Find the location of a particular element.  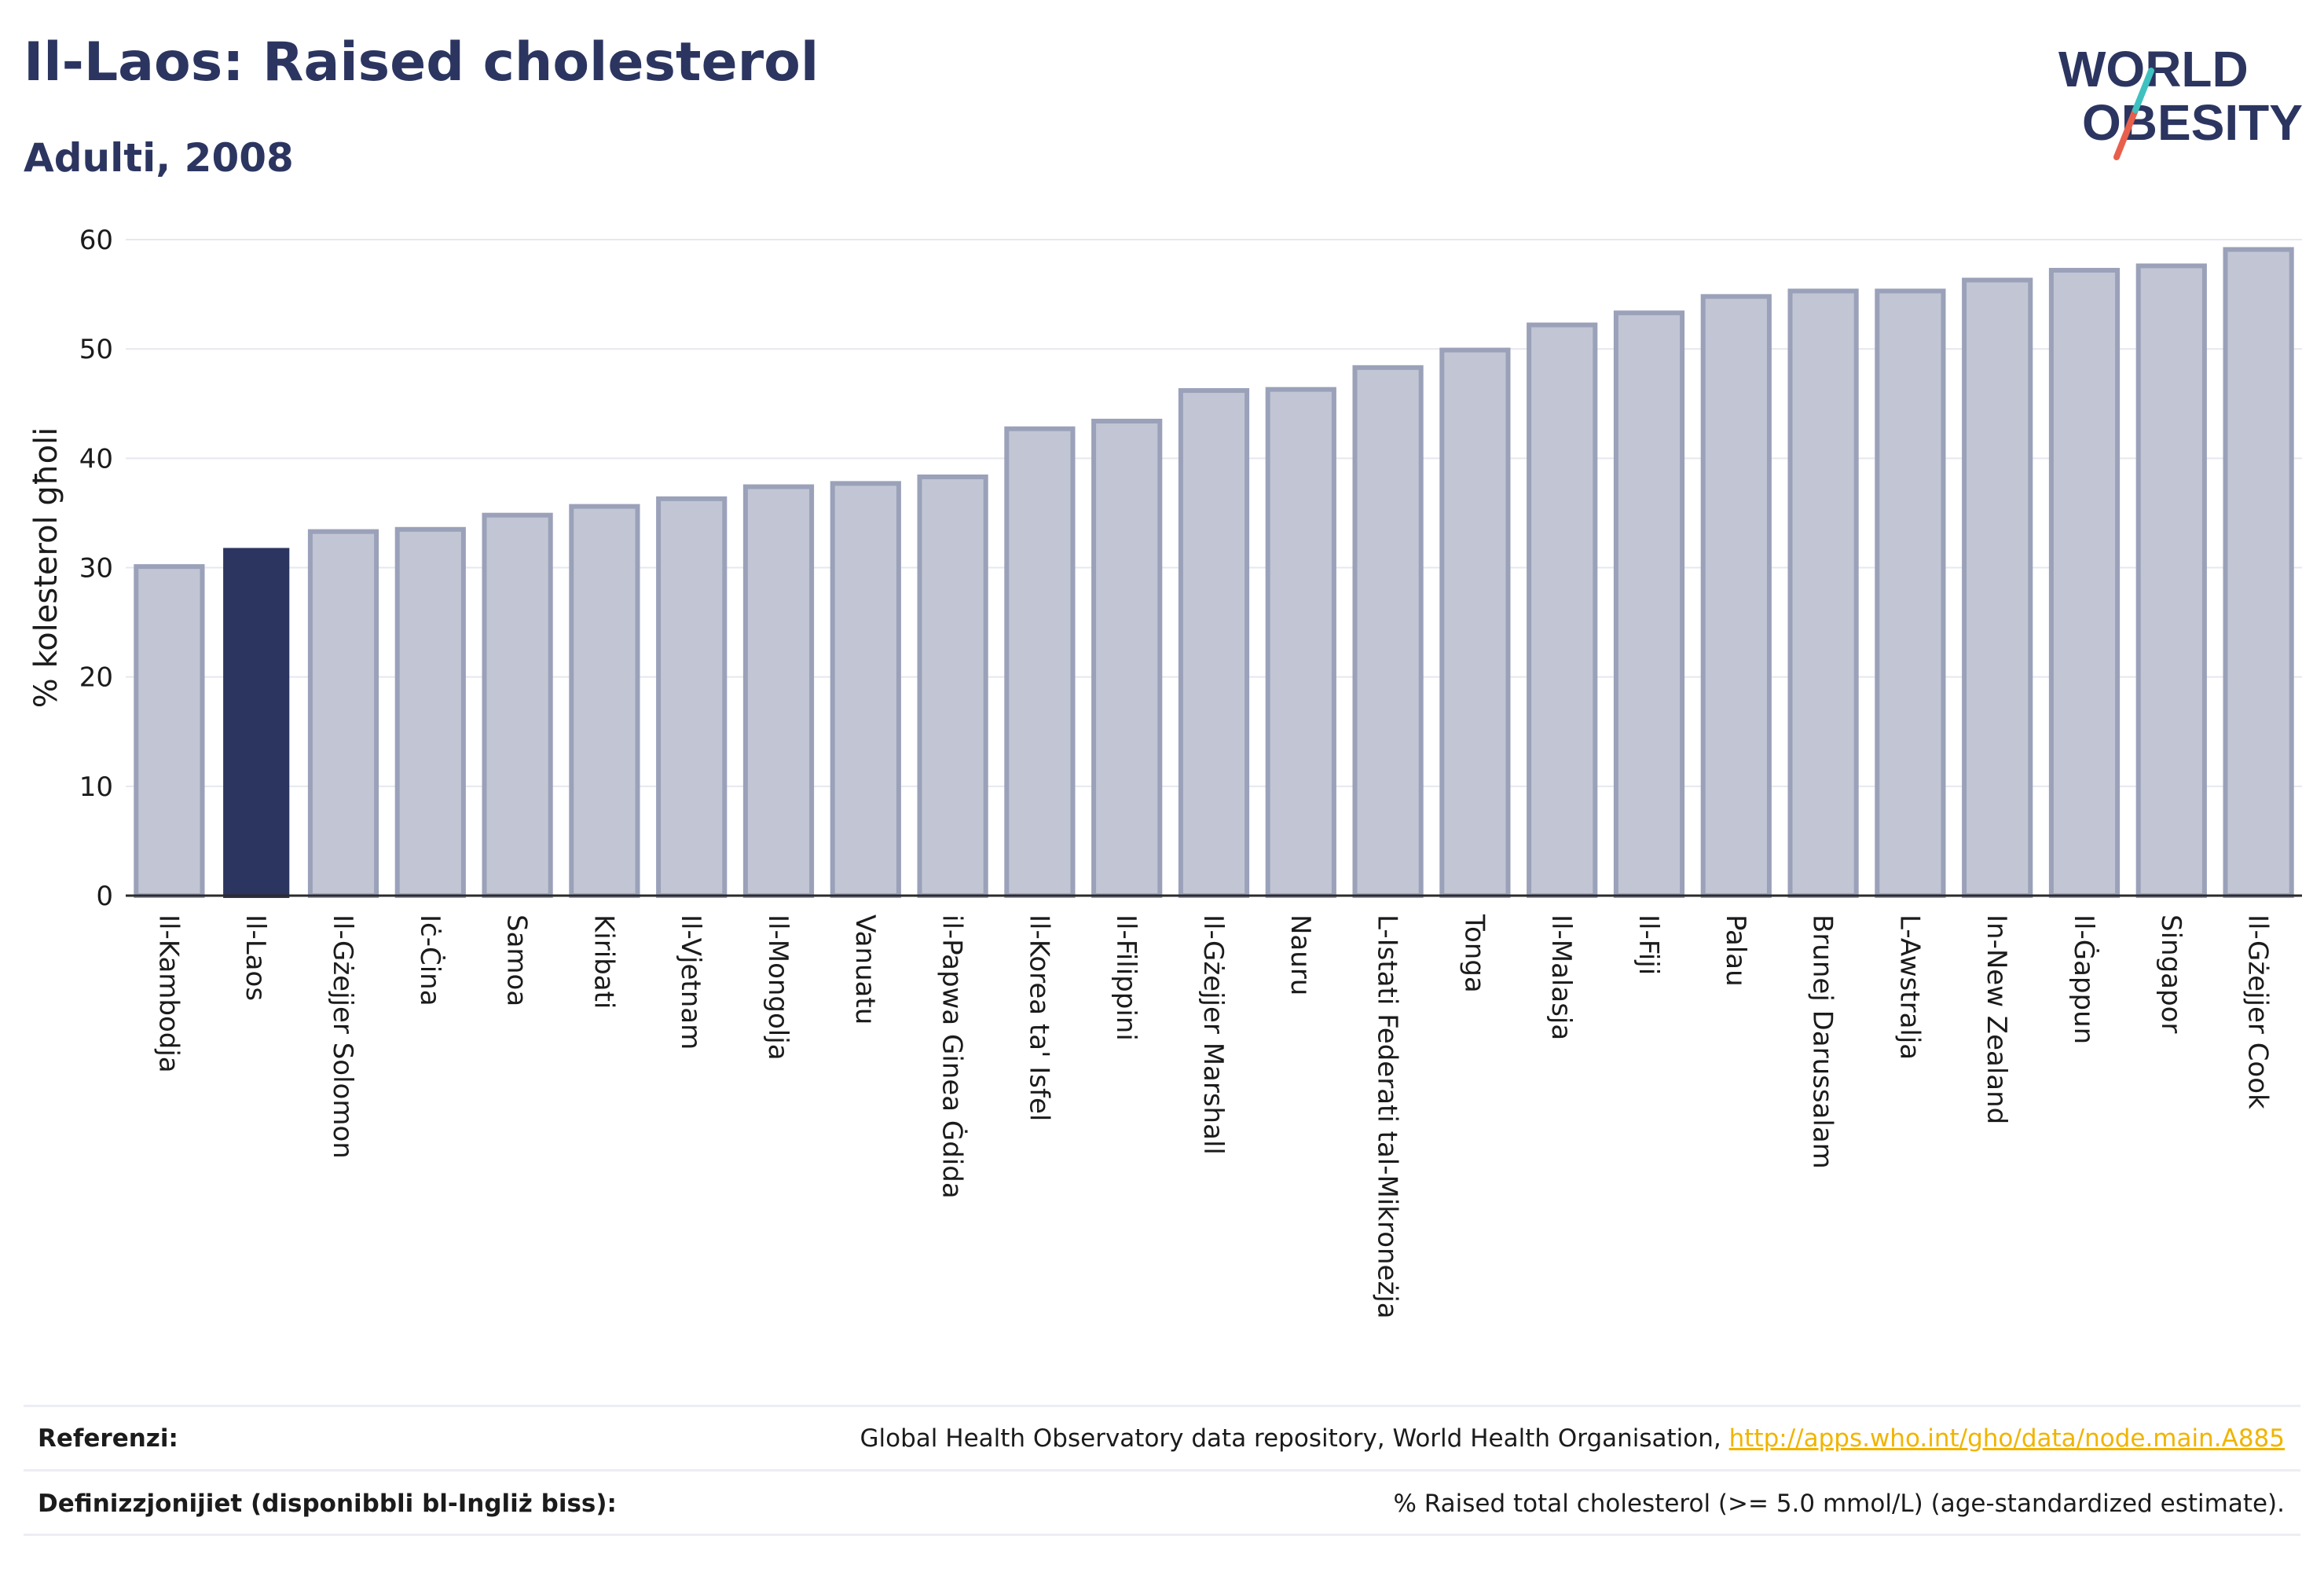

world-obesity-logo: WORLD OBESITY is located at coordinates (2180, 100).